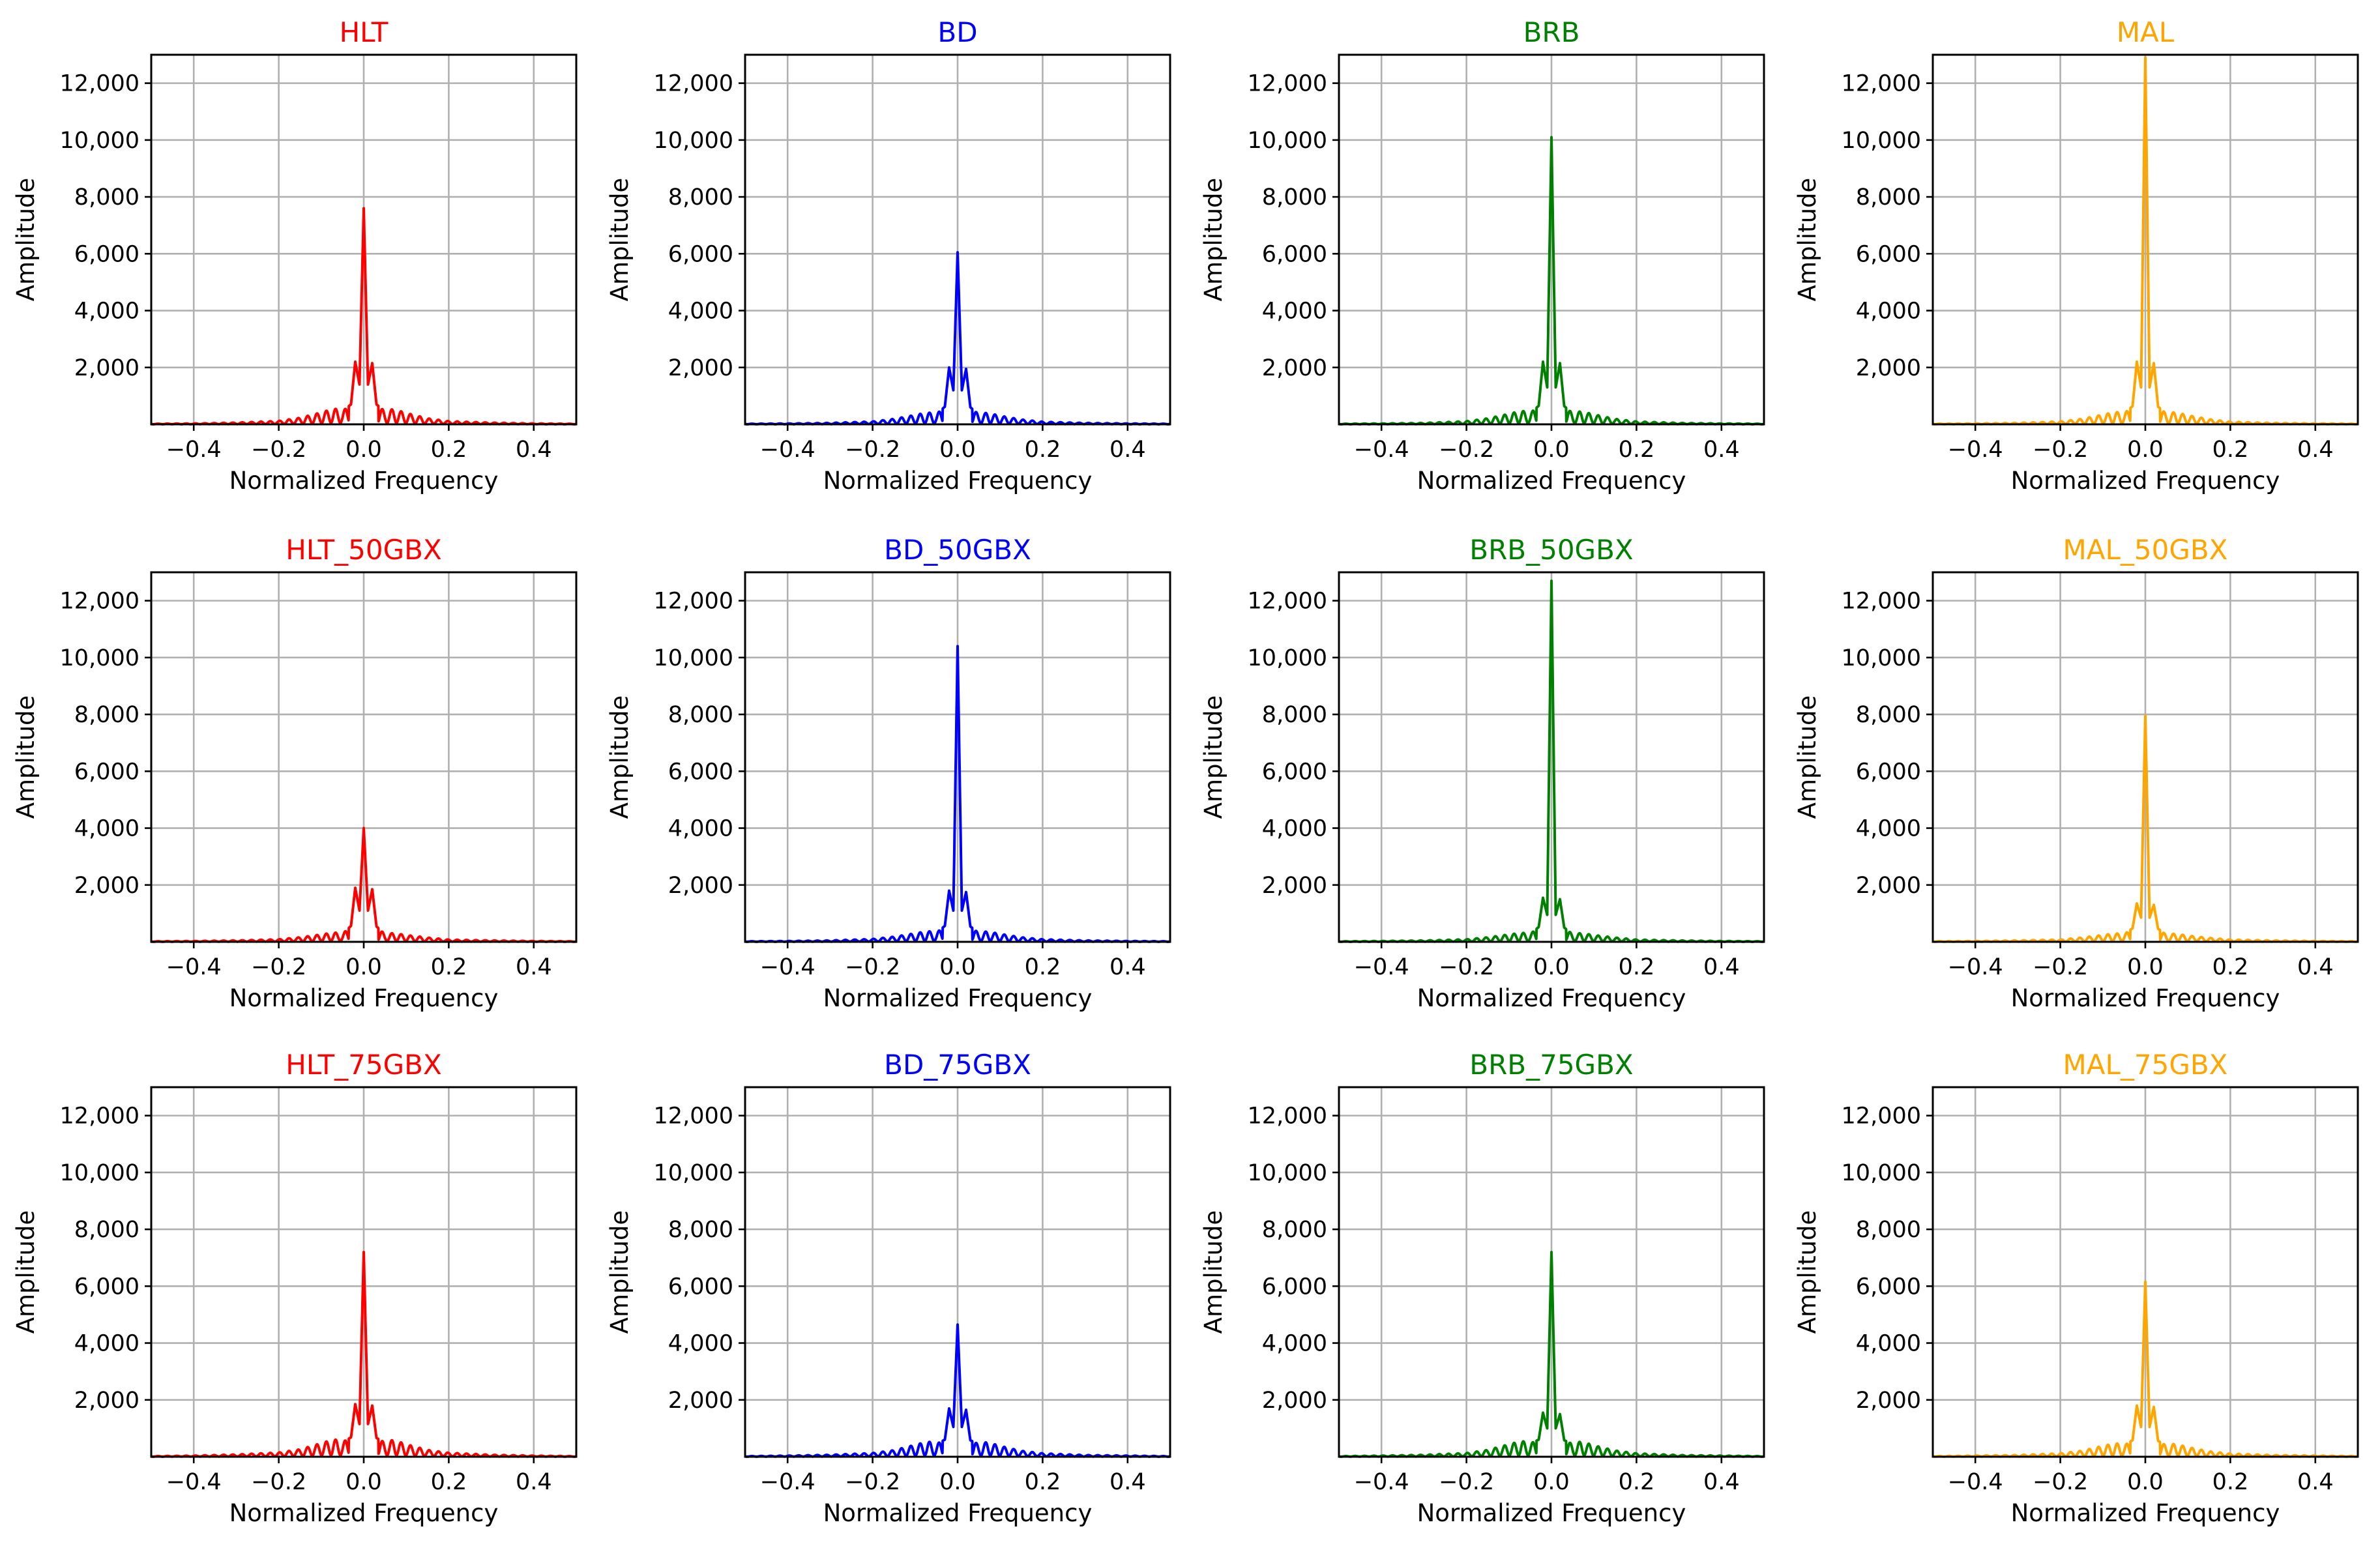 The height and width of the screenshot is (1548, 2380). What do you see at coordinates (363, 550) in the screenshot?
I see `panel-title: HLT_50GBX` at bounding box center [363, 550].